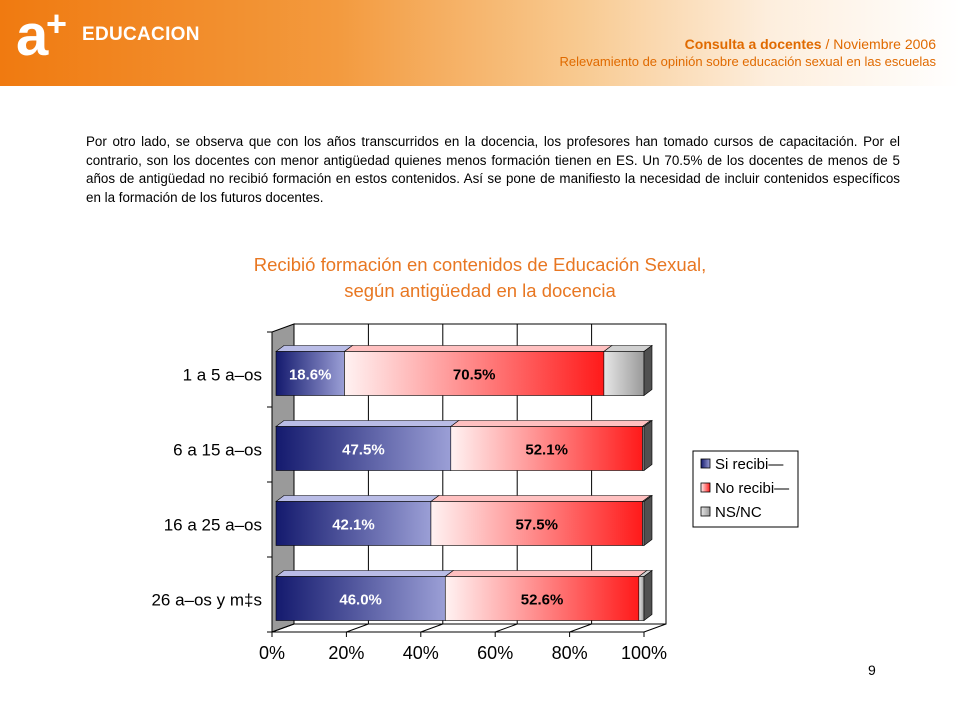 This screenshot has width=960, height=720. What do you see at coordinates (878, 44) in the screenshot?
I see `header-title-date: / Noviembre 2006` at bounding box center [878, 44].